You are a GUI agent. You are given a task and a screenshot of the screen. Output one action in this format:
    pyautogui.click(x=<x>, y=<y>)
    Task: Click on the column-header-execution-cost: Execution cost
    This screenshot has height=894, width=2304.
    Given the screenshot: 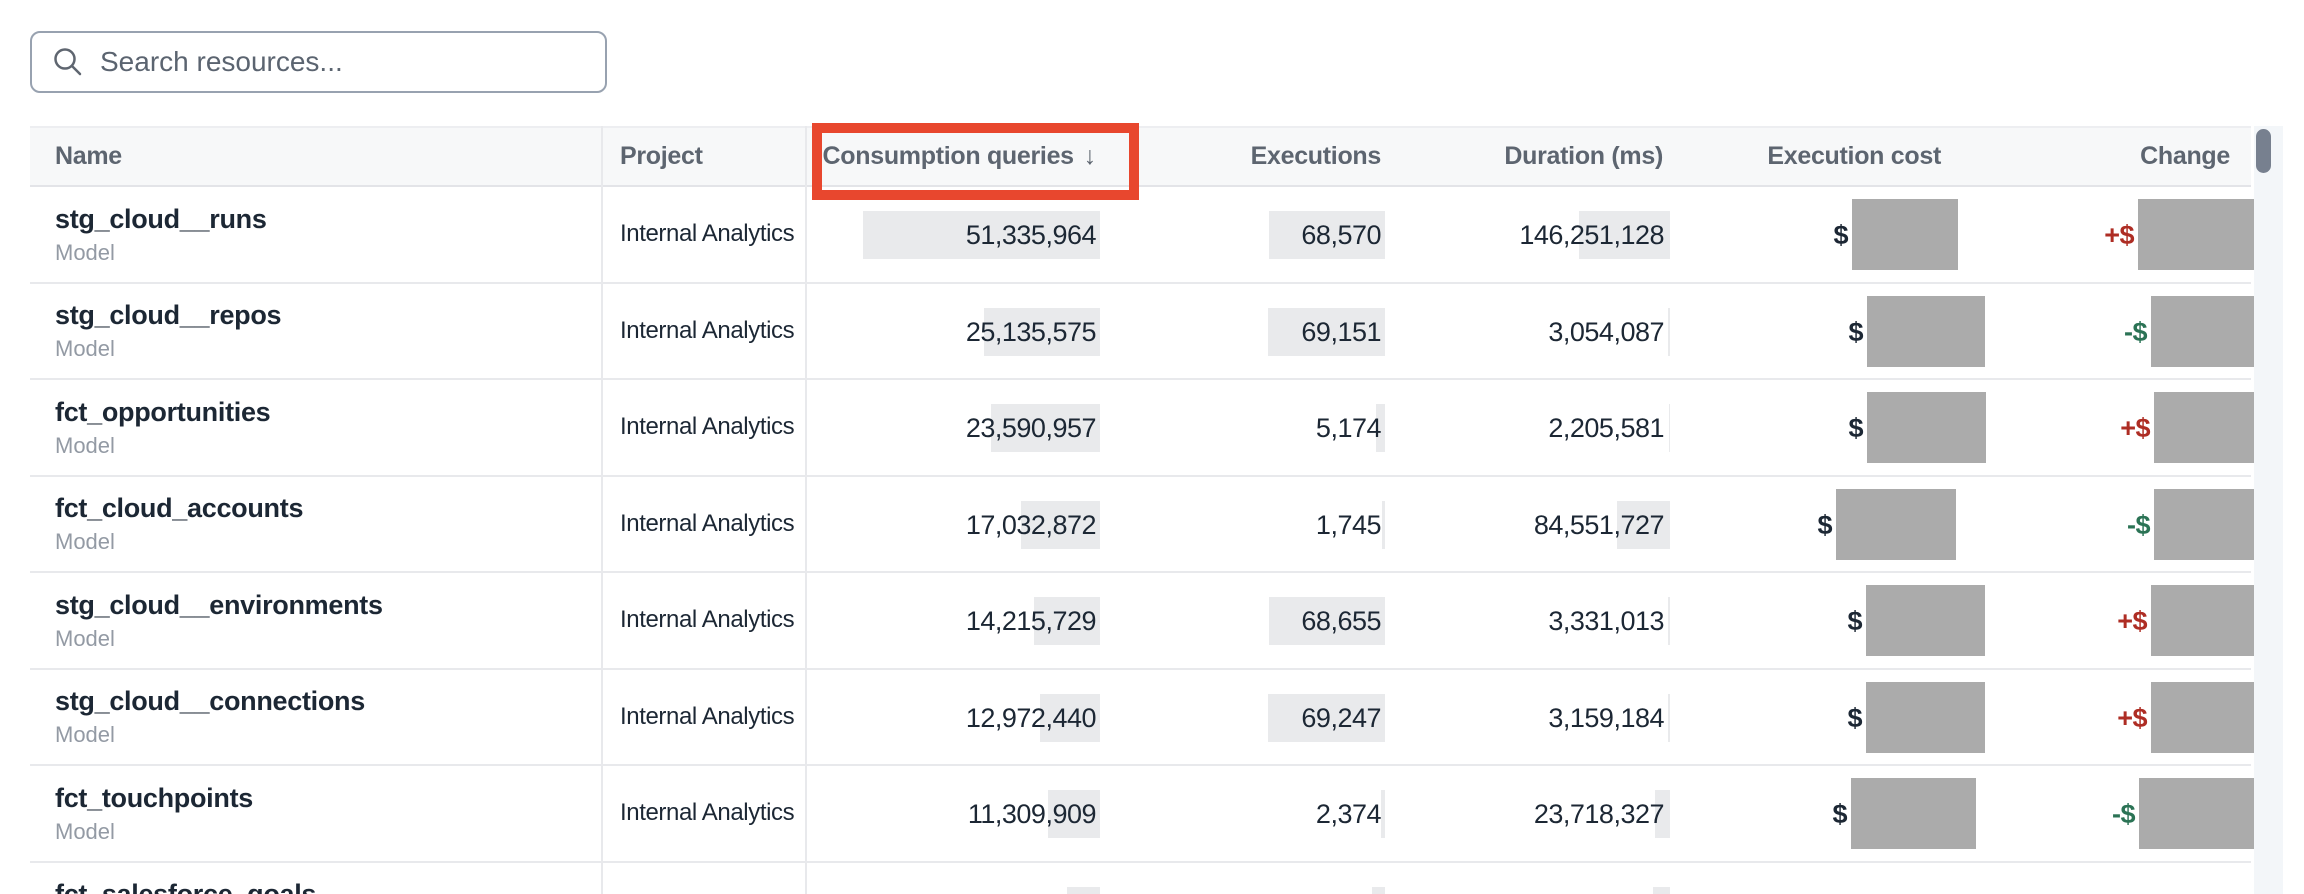 What is the action you would take?
    pyautogui.click(x=1865, y=156)
    